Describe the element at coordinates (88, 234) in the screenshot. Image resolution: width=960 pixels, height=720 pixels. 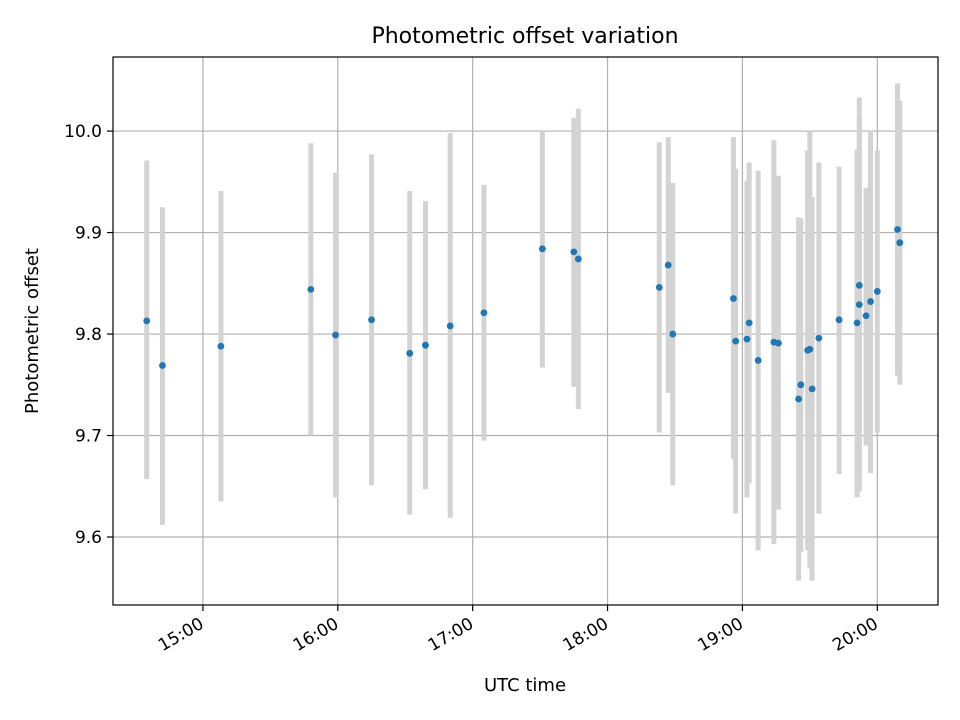
I see `y-tick-label: 9.9` at that location.